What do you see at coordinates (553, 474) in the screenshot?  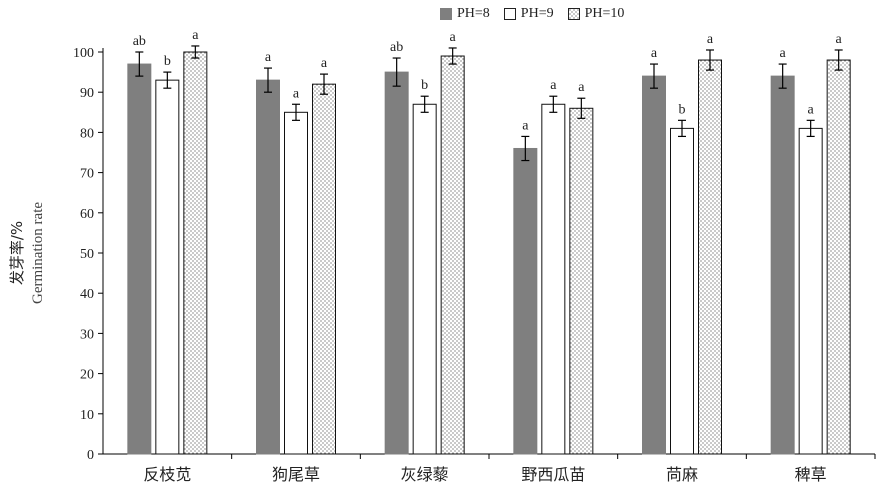 I see `x-tick-label: 野西瓜苗` at bounding box center [553, 474].